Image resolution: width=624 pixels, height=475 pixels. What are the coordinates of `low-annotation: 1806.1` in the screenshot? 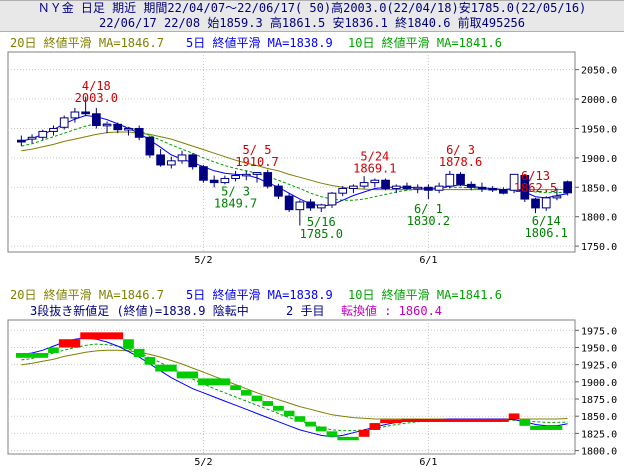 It's located at (546, 233).